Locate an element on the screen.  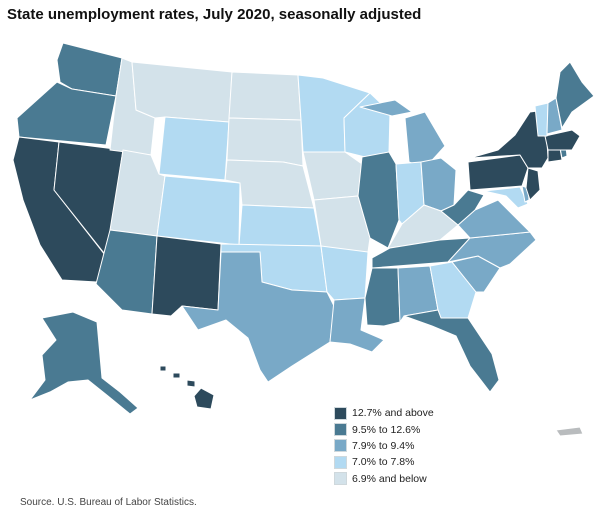
state-hawaii-oahu is located at coordinates (176, 375).